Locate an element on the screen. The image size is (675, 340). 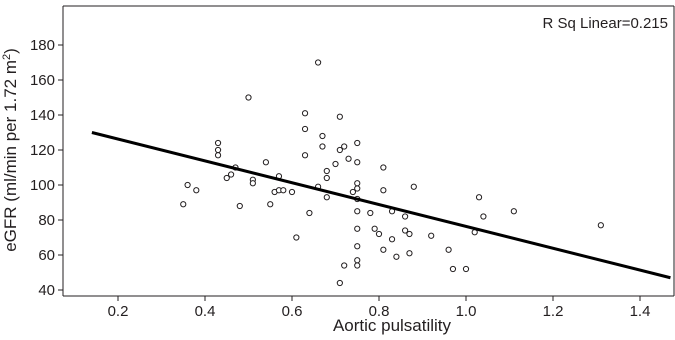
r-squared-annotation: R Sq Linear=0.215 is located at coordinates (605, 23).